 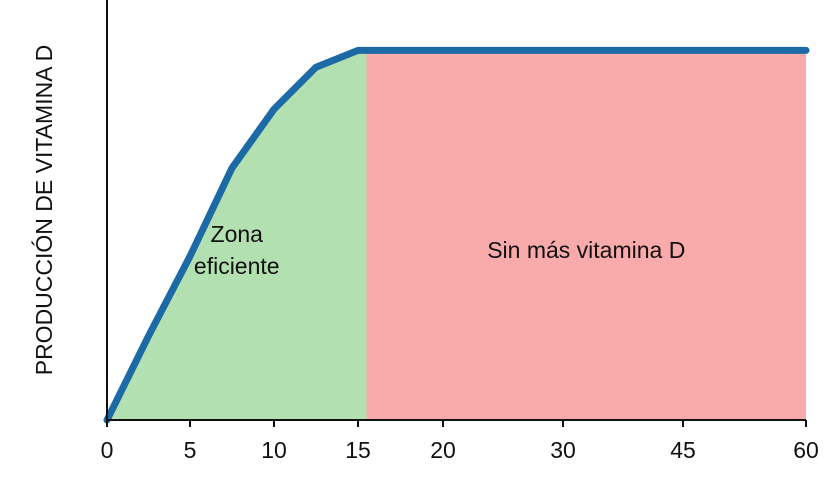 What do you see at coordinates (586, 250) in the screenshot?
I see `region-label: Sin más vitamina D` at bounding box center [586, 250].